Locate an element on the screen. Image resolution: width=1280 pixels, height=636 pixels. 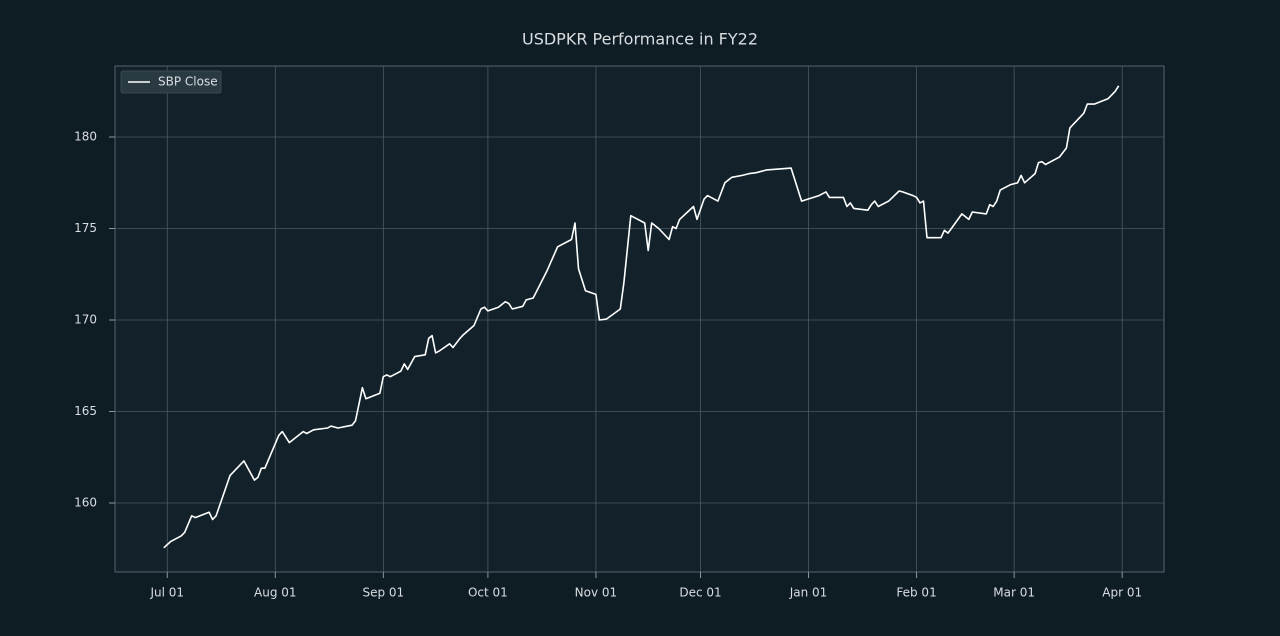
x-tick-label: Aug 01 is located at coordinates (275, 593).